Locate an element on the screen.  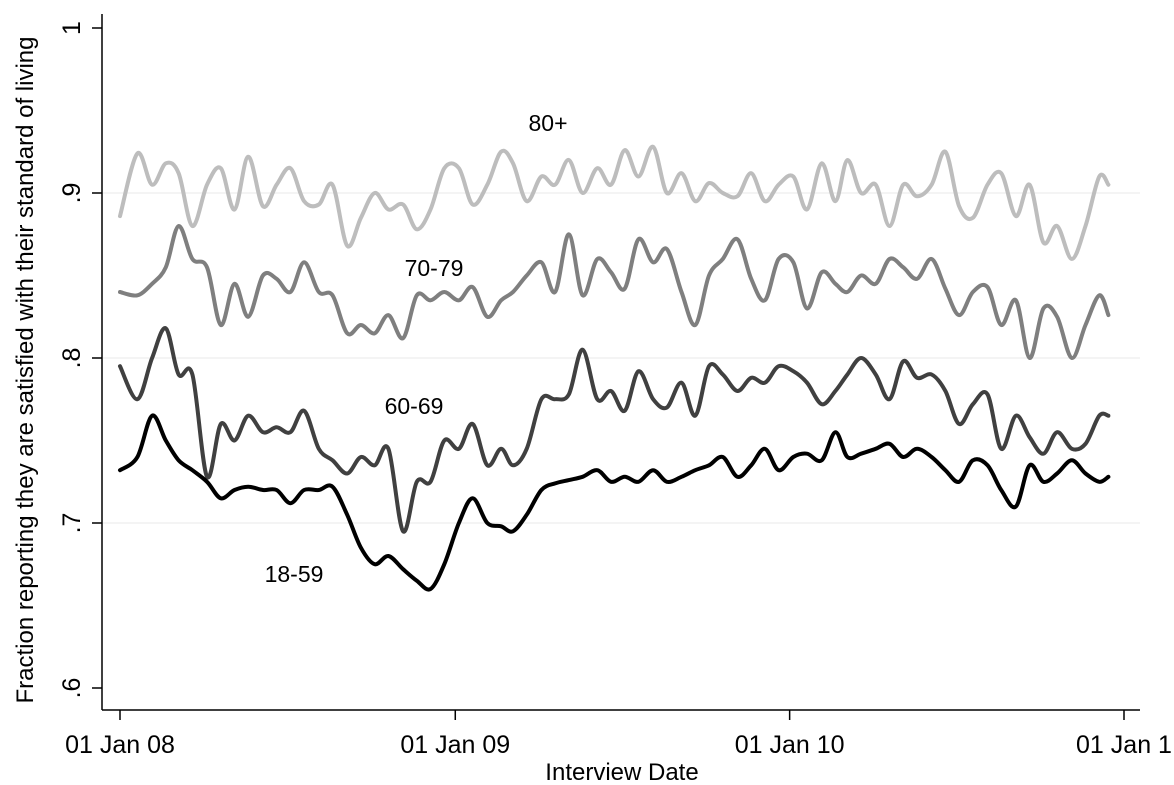
x-tick-label: 01 Jan 10 is located at coordinates (790, 745).